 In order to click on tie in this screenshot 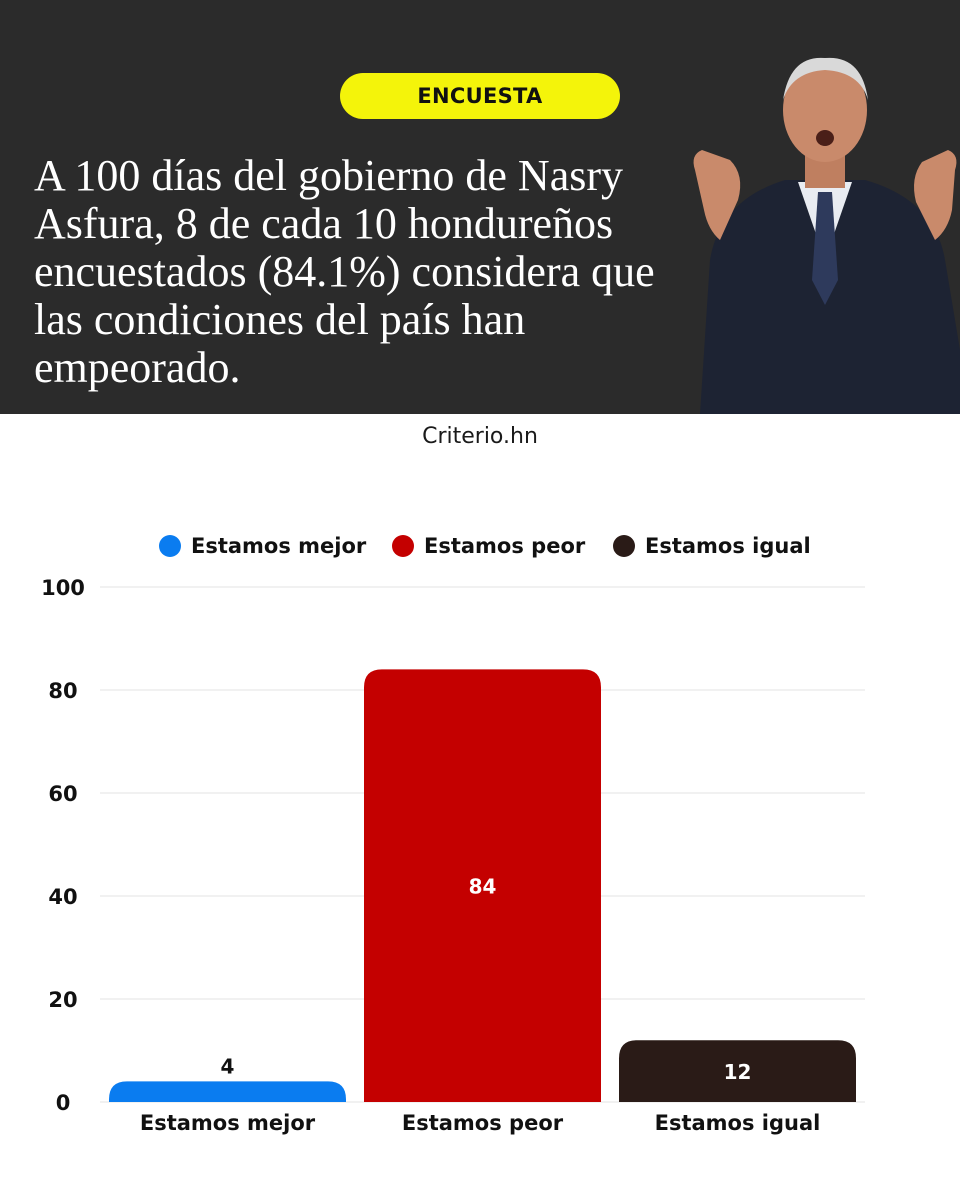, I will do `click(825, 248)`.